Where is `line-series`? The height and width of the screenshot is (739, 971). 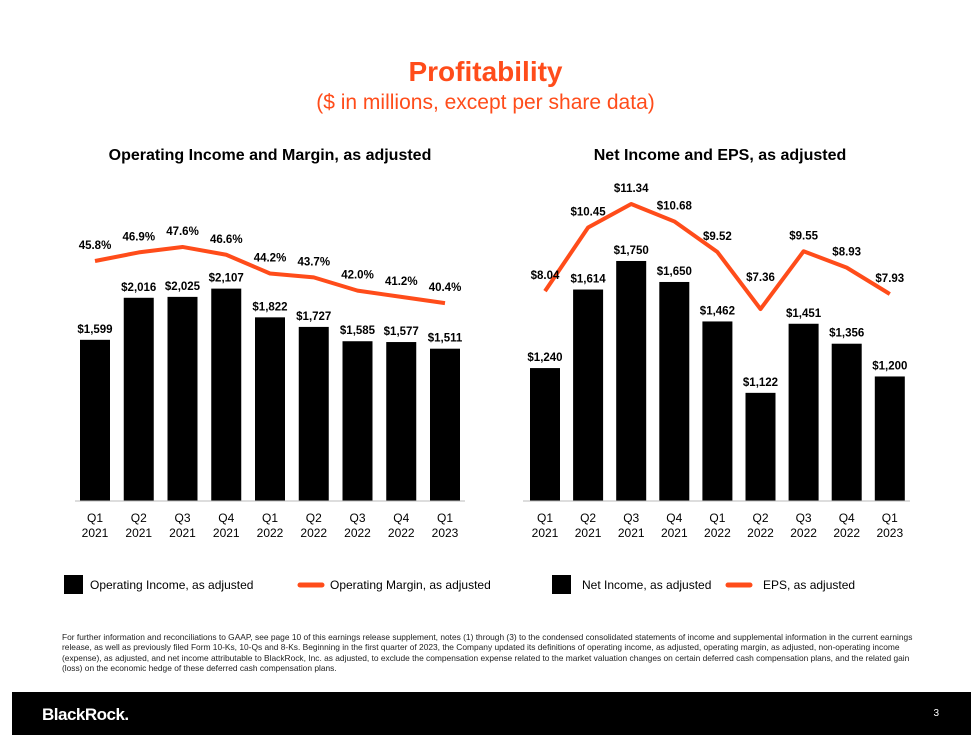
line-series is located at coordinates (270, 275).